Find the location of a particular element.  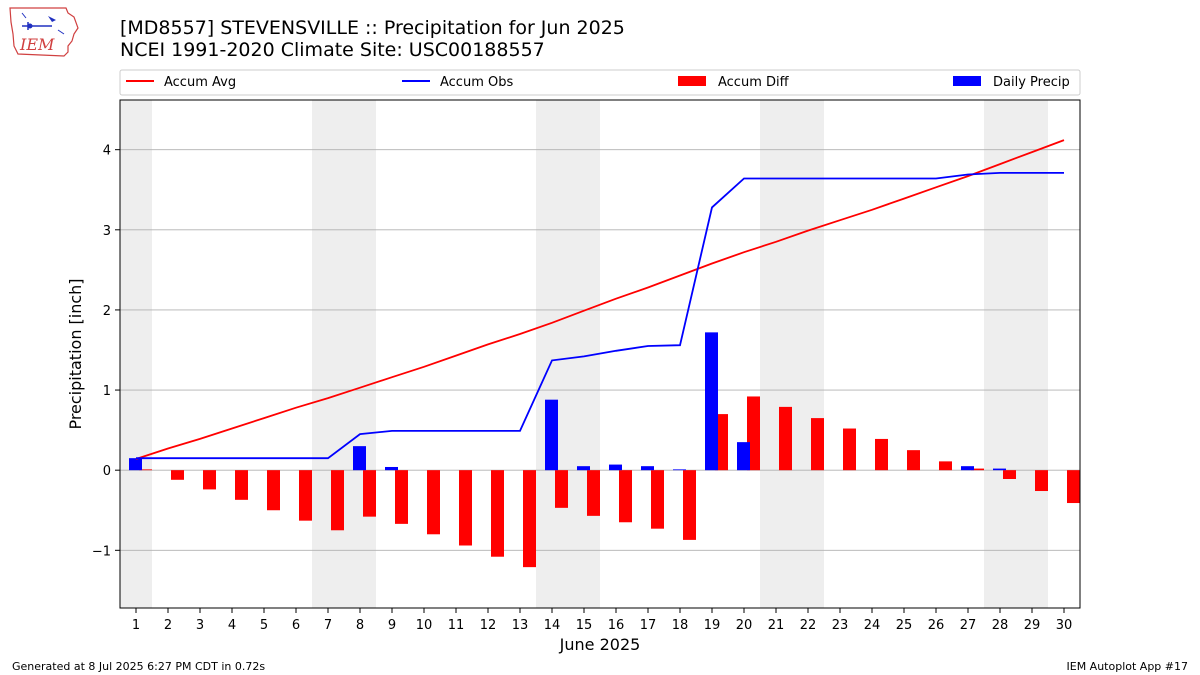

x-tick-label-16: 16 is located at coordinates (616, 625).